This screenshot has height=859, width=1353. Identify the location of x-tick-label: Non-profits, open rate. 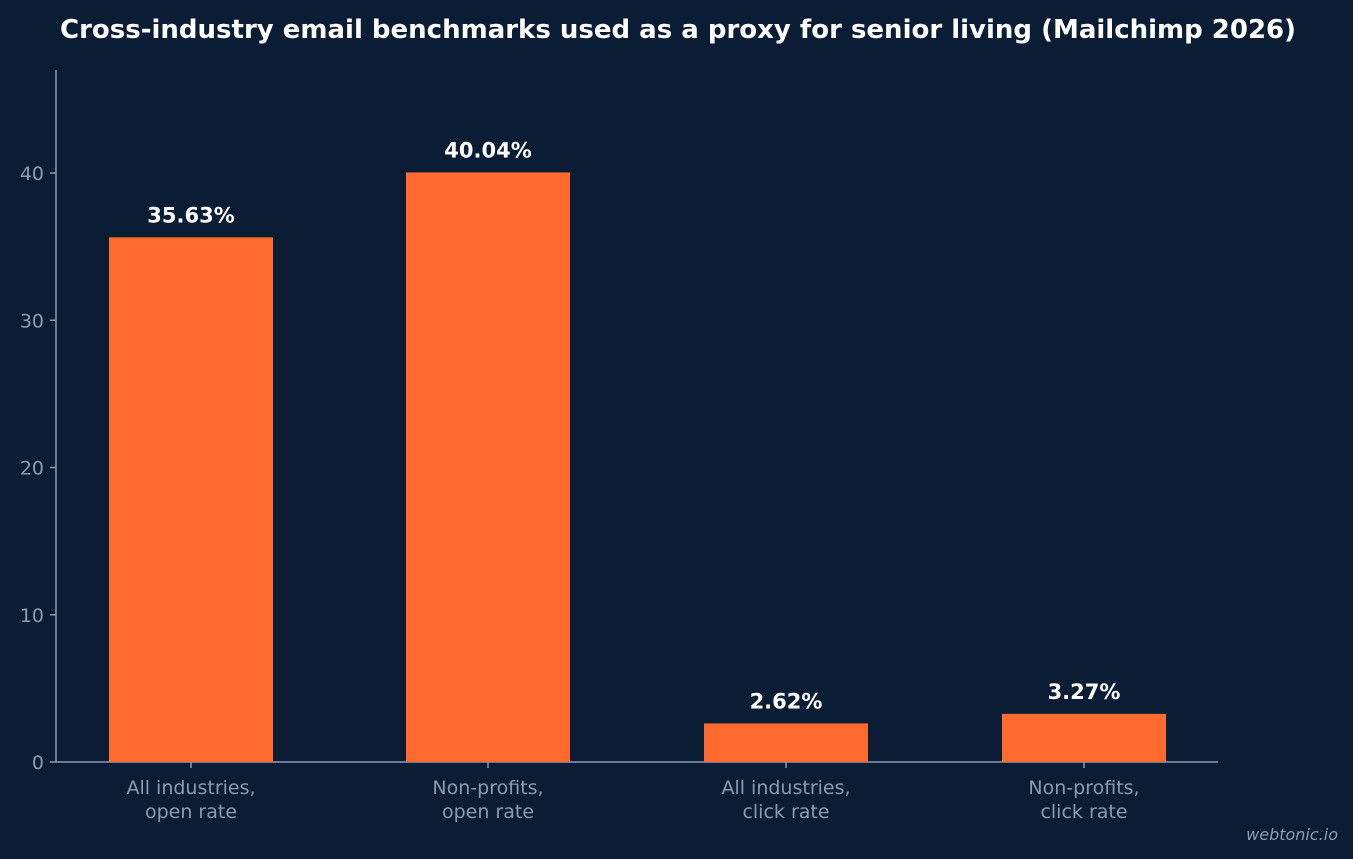
(487, 800).